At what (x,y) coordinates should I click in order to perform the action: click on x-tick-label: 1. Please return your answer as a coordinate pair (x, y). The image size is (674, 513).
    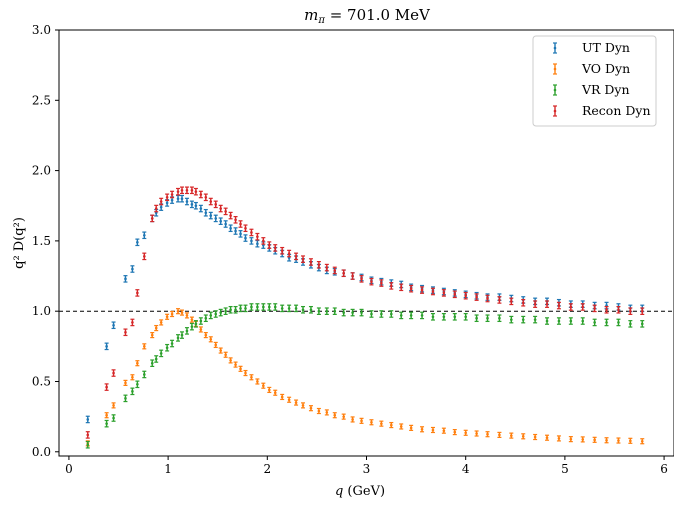
    Looking at the image, I should click on (168, 469).